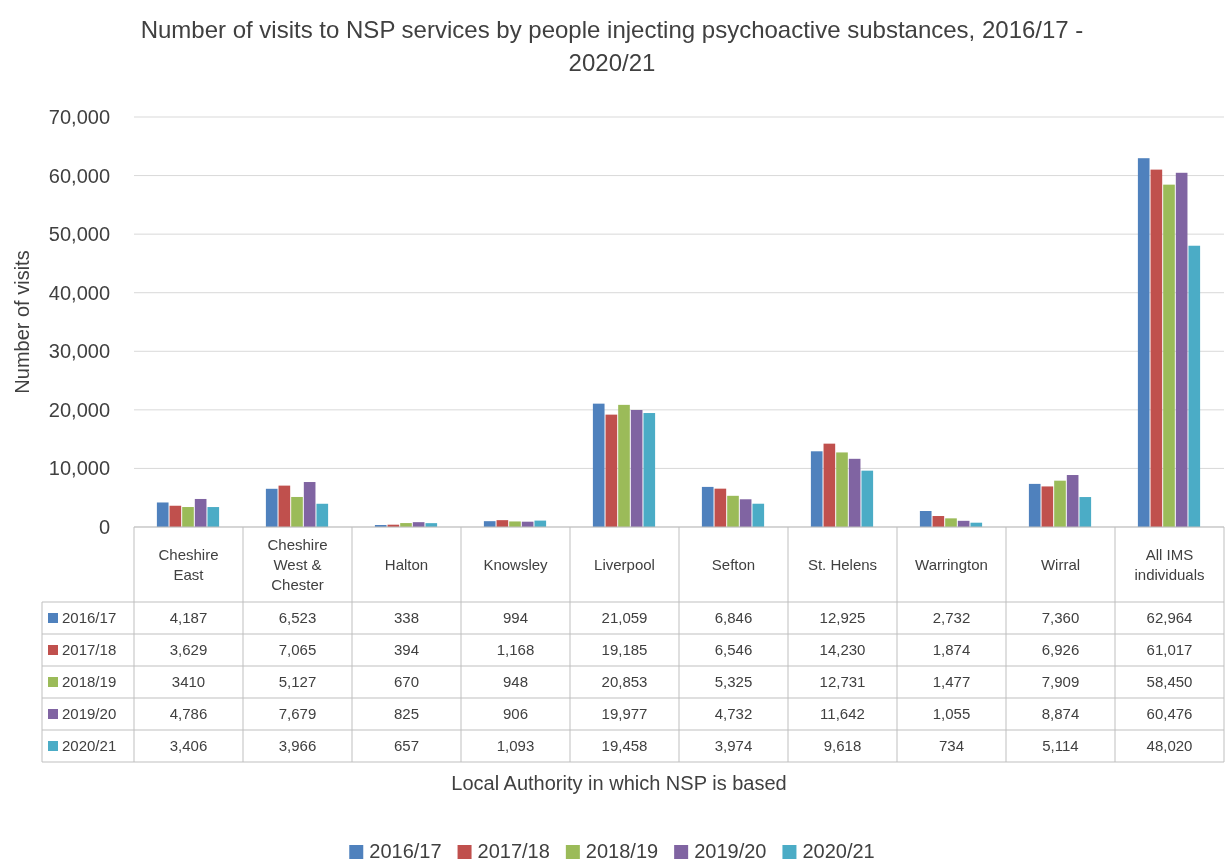  What do you see at coordinates (951, 745) in the screenshot?
I see `data-label: 734` at bounding box center [951, 745].